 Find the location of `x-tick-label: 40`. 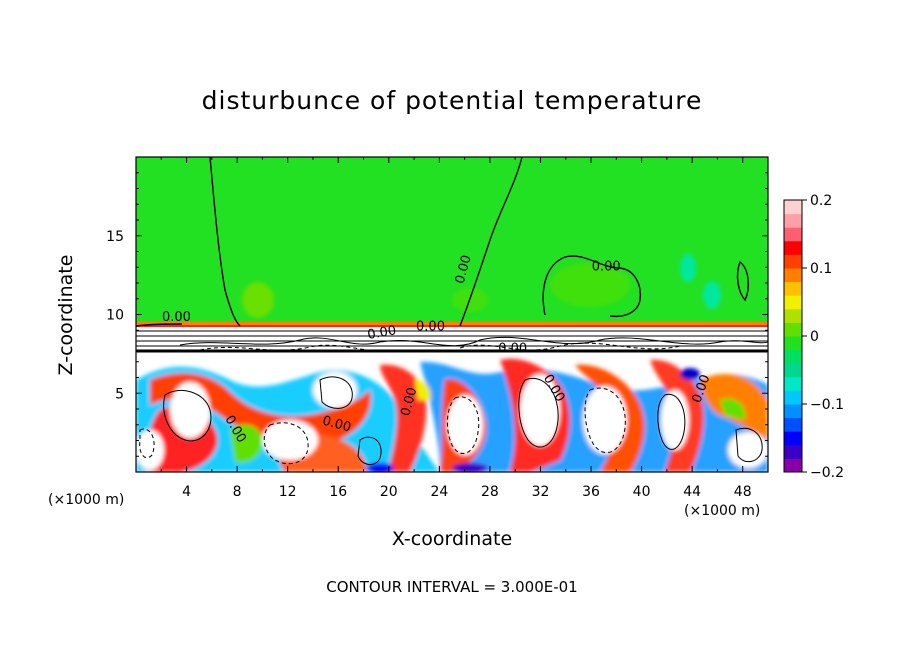

x-tick-label: 40 is located at coordinates (642, 492).